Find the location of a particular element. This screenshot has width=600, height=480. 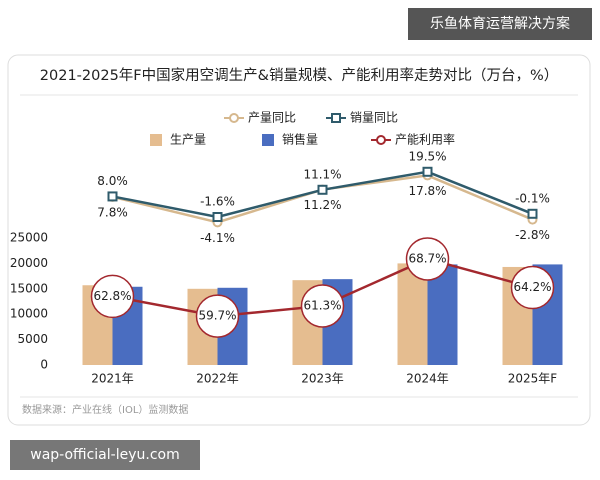

source: 数据来源：产业在线（IOL）监测数据 is located at coordinates (105, 409).